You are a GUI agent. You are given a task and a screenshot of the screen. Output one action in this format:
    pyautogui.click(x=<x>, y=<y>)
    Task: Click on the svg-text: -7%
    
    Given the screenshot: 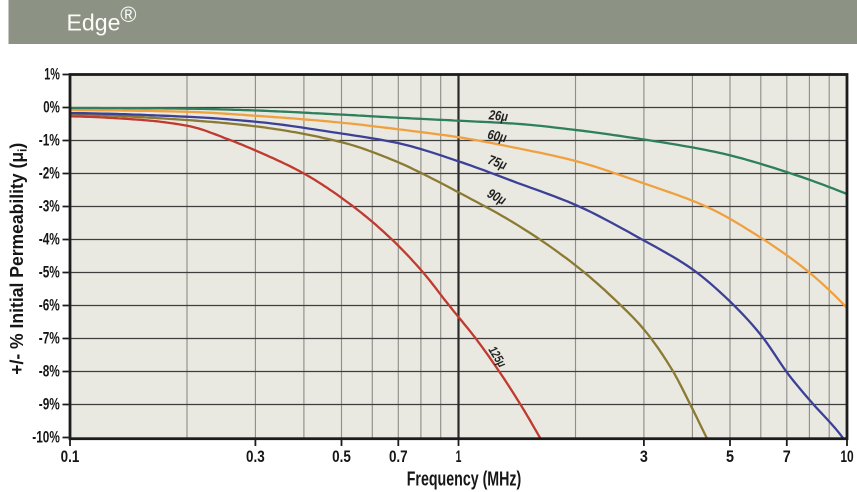 What is the action you would take?
    pyautogui.click(x=49, y=338)
    